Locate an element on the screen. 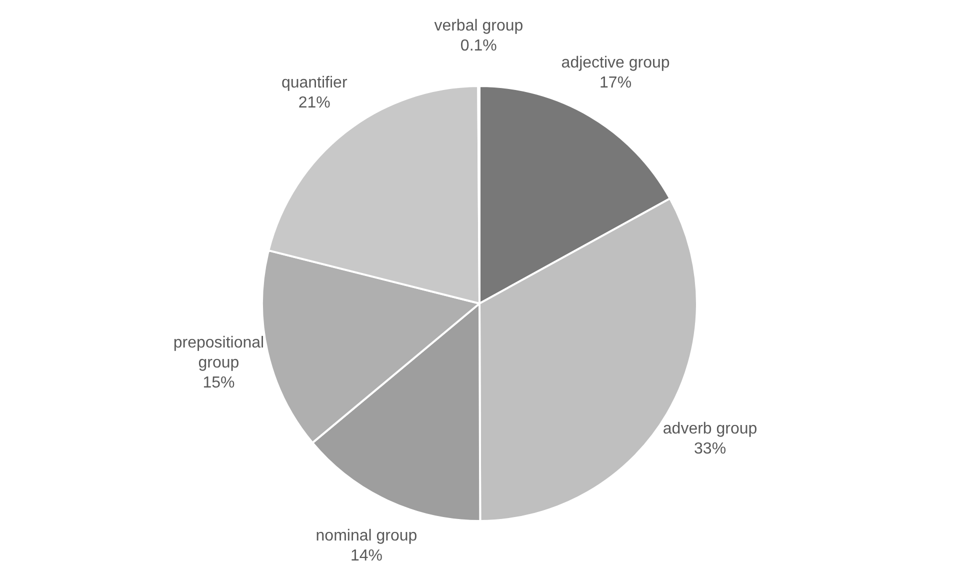  slice-label: adjective group is located at coordinates (615, 63).